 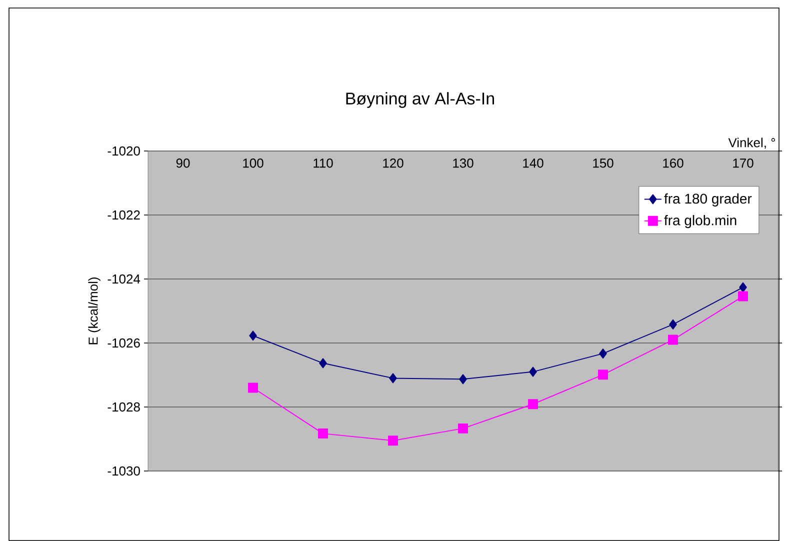 What do you see at coordinates (533, 163) in the screenshot?
I see `x-tick-label: 140` at bounding box center [533, 163].